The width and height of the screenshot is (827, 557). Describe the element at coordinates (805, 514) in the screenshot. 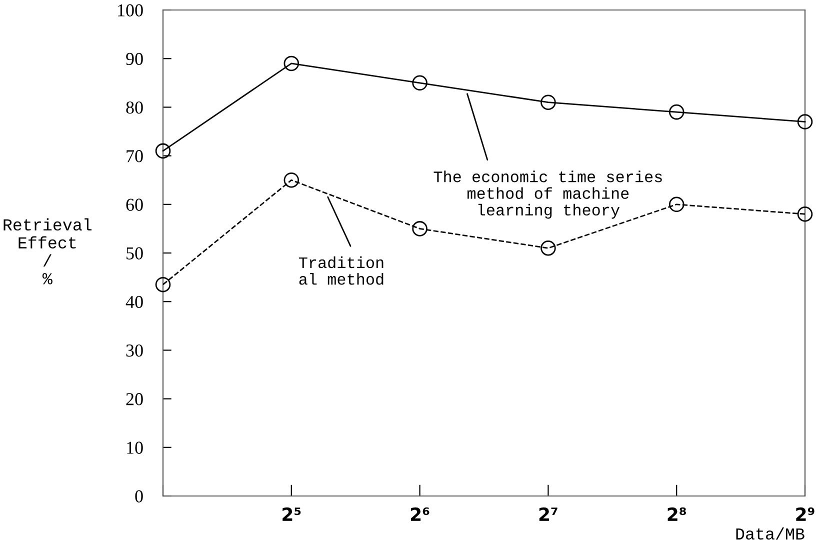

I see `x-tick-label: 2⁹` at that location.